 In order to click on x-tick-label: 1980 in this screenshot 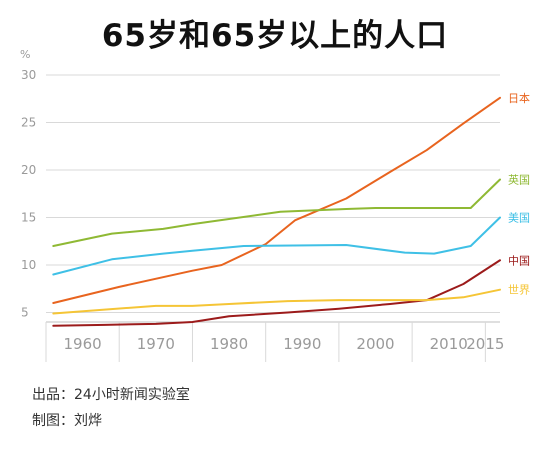, I will do `click(229, 344)`.